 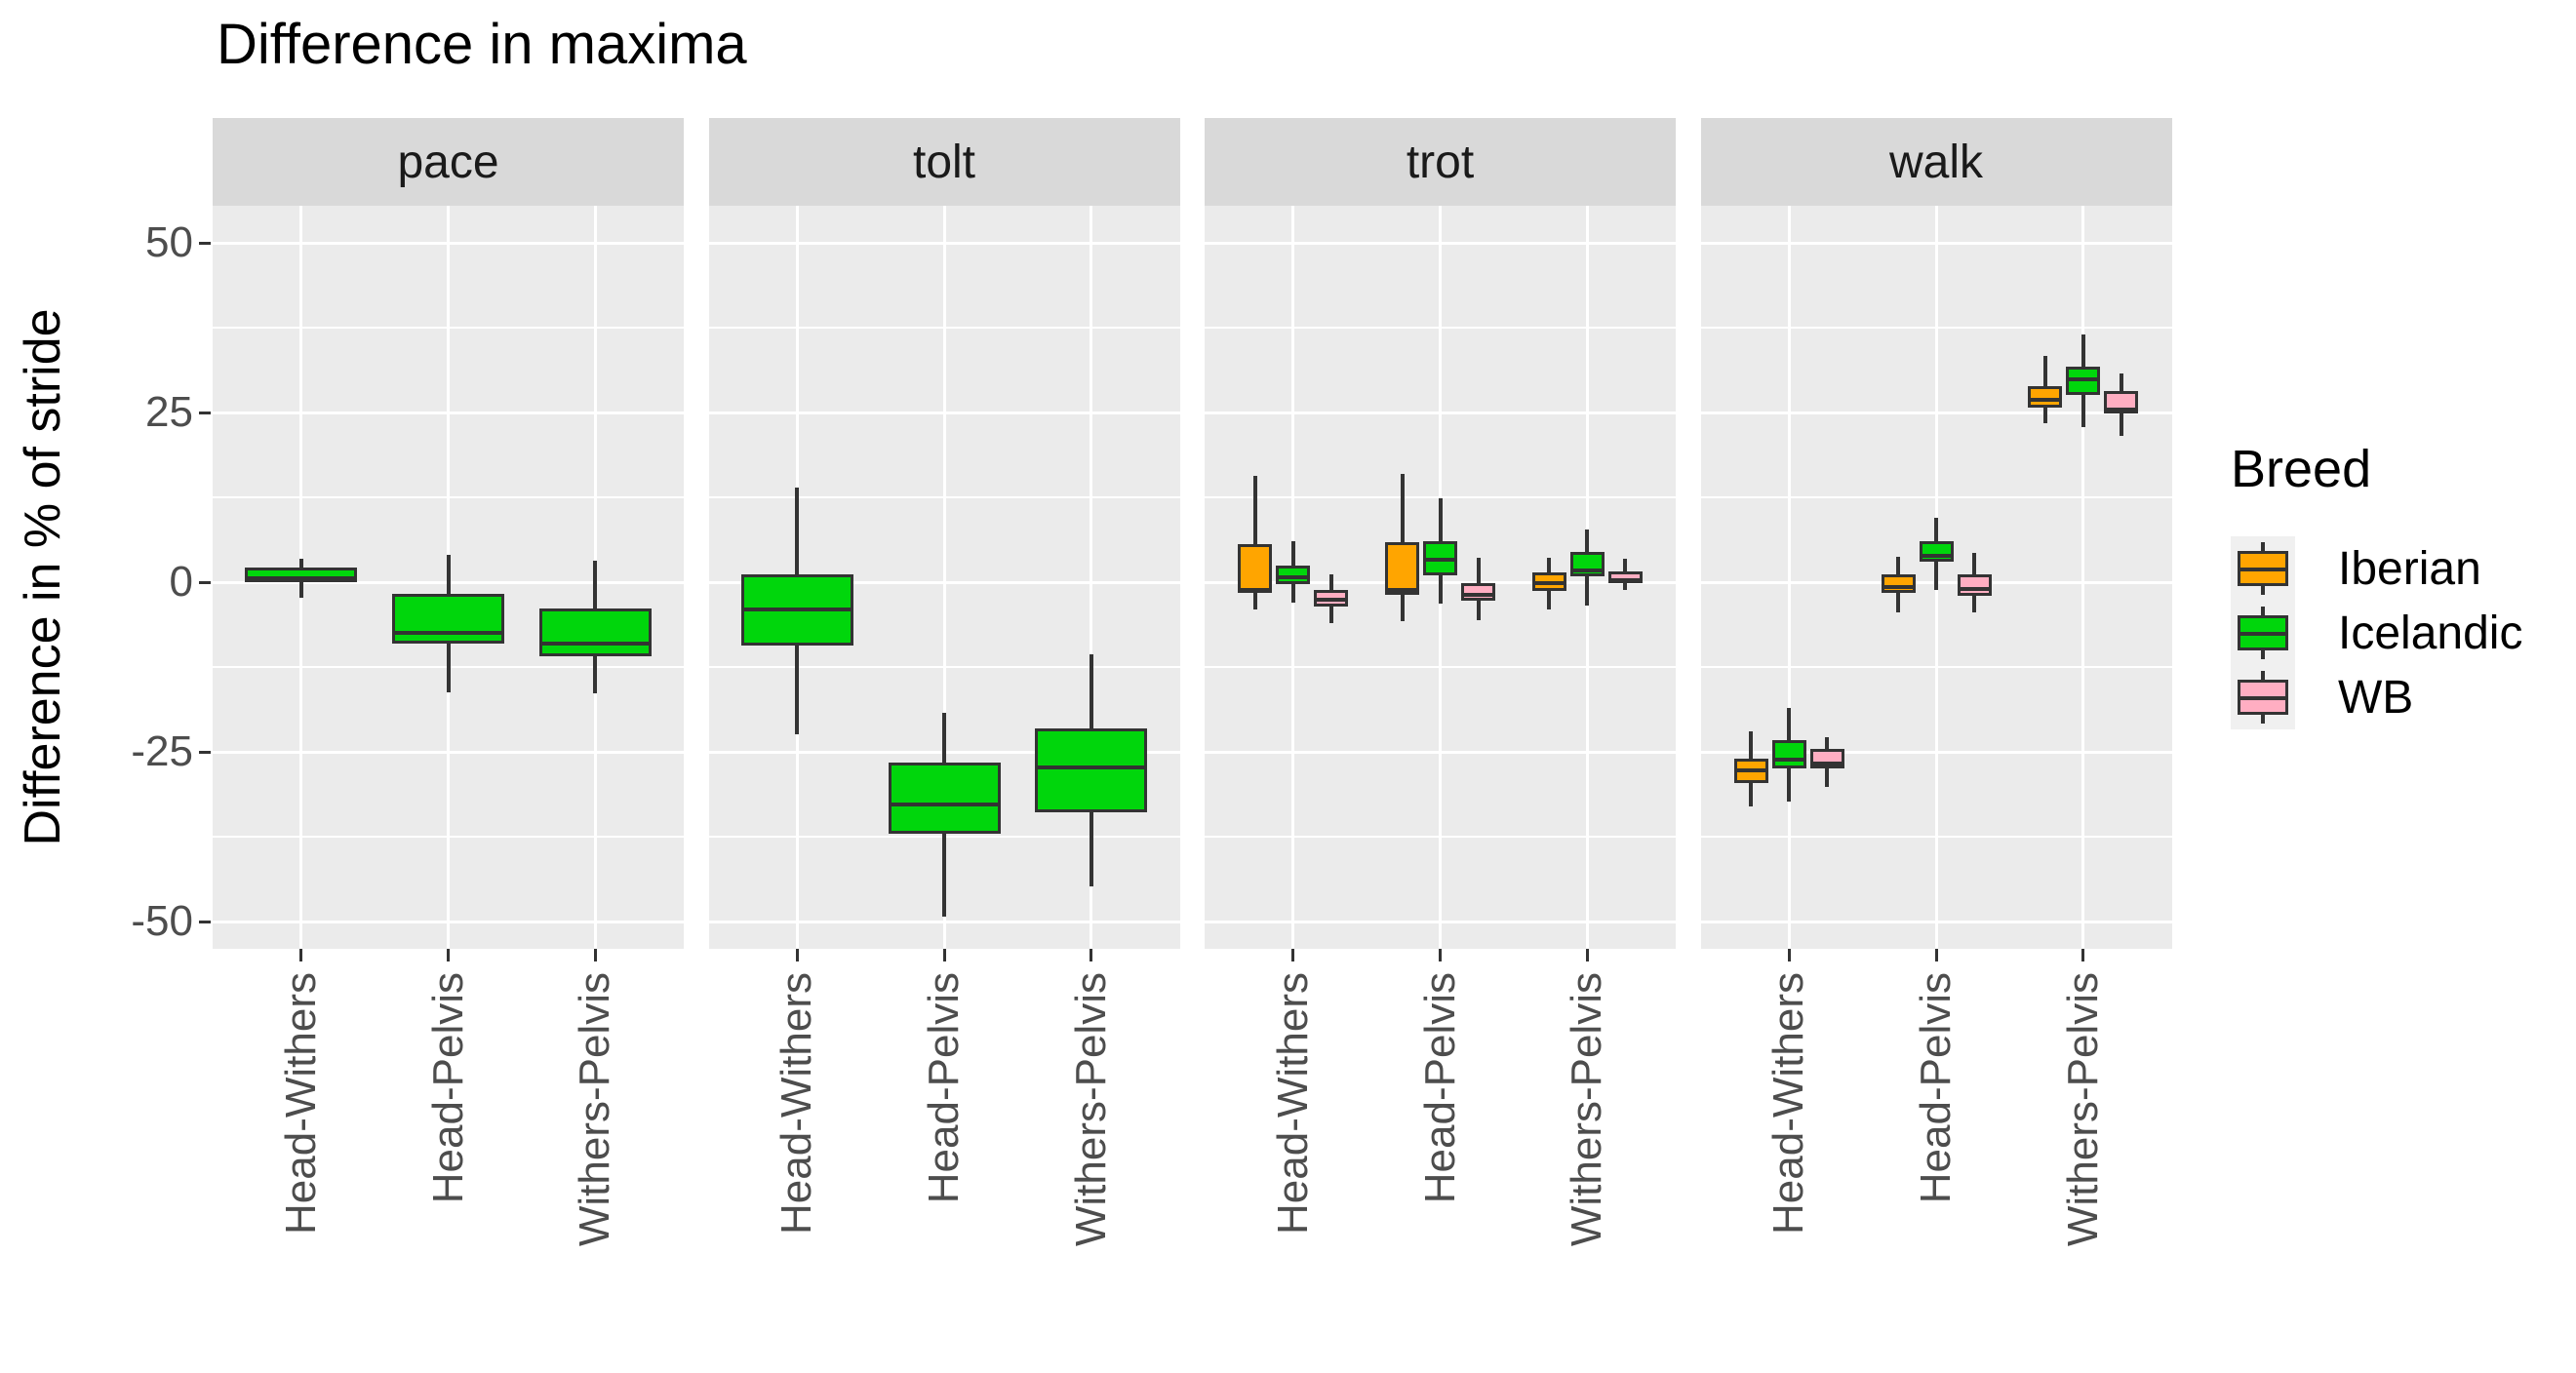 I want to click on legend-label: Iberian, so click(x=2409, y=569).